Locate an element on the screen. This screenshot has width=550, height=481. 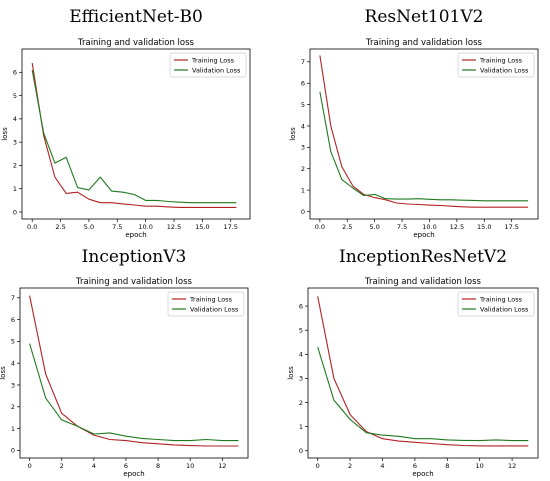
x-tick-label: 7.5 is located at coordinates (117, 227).